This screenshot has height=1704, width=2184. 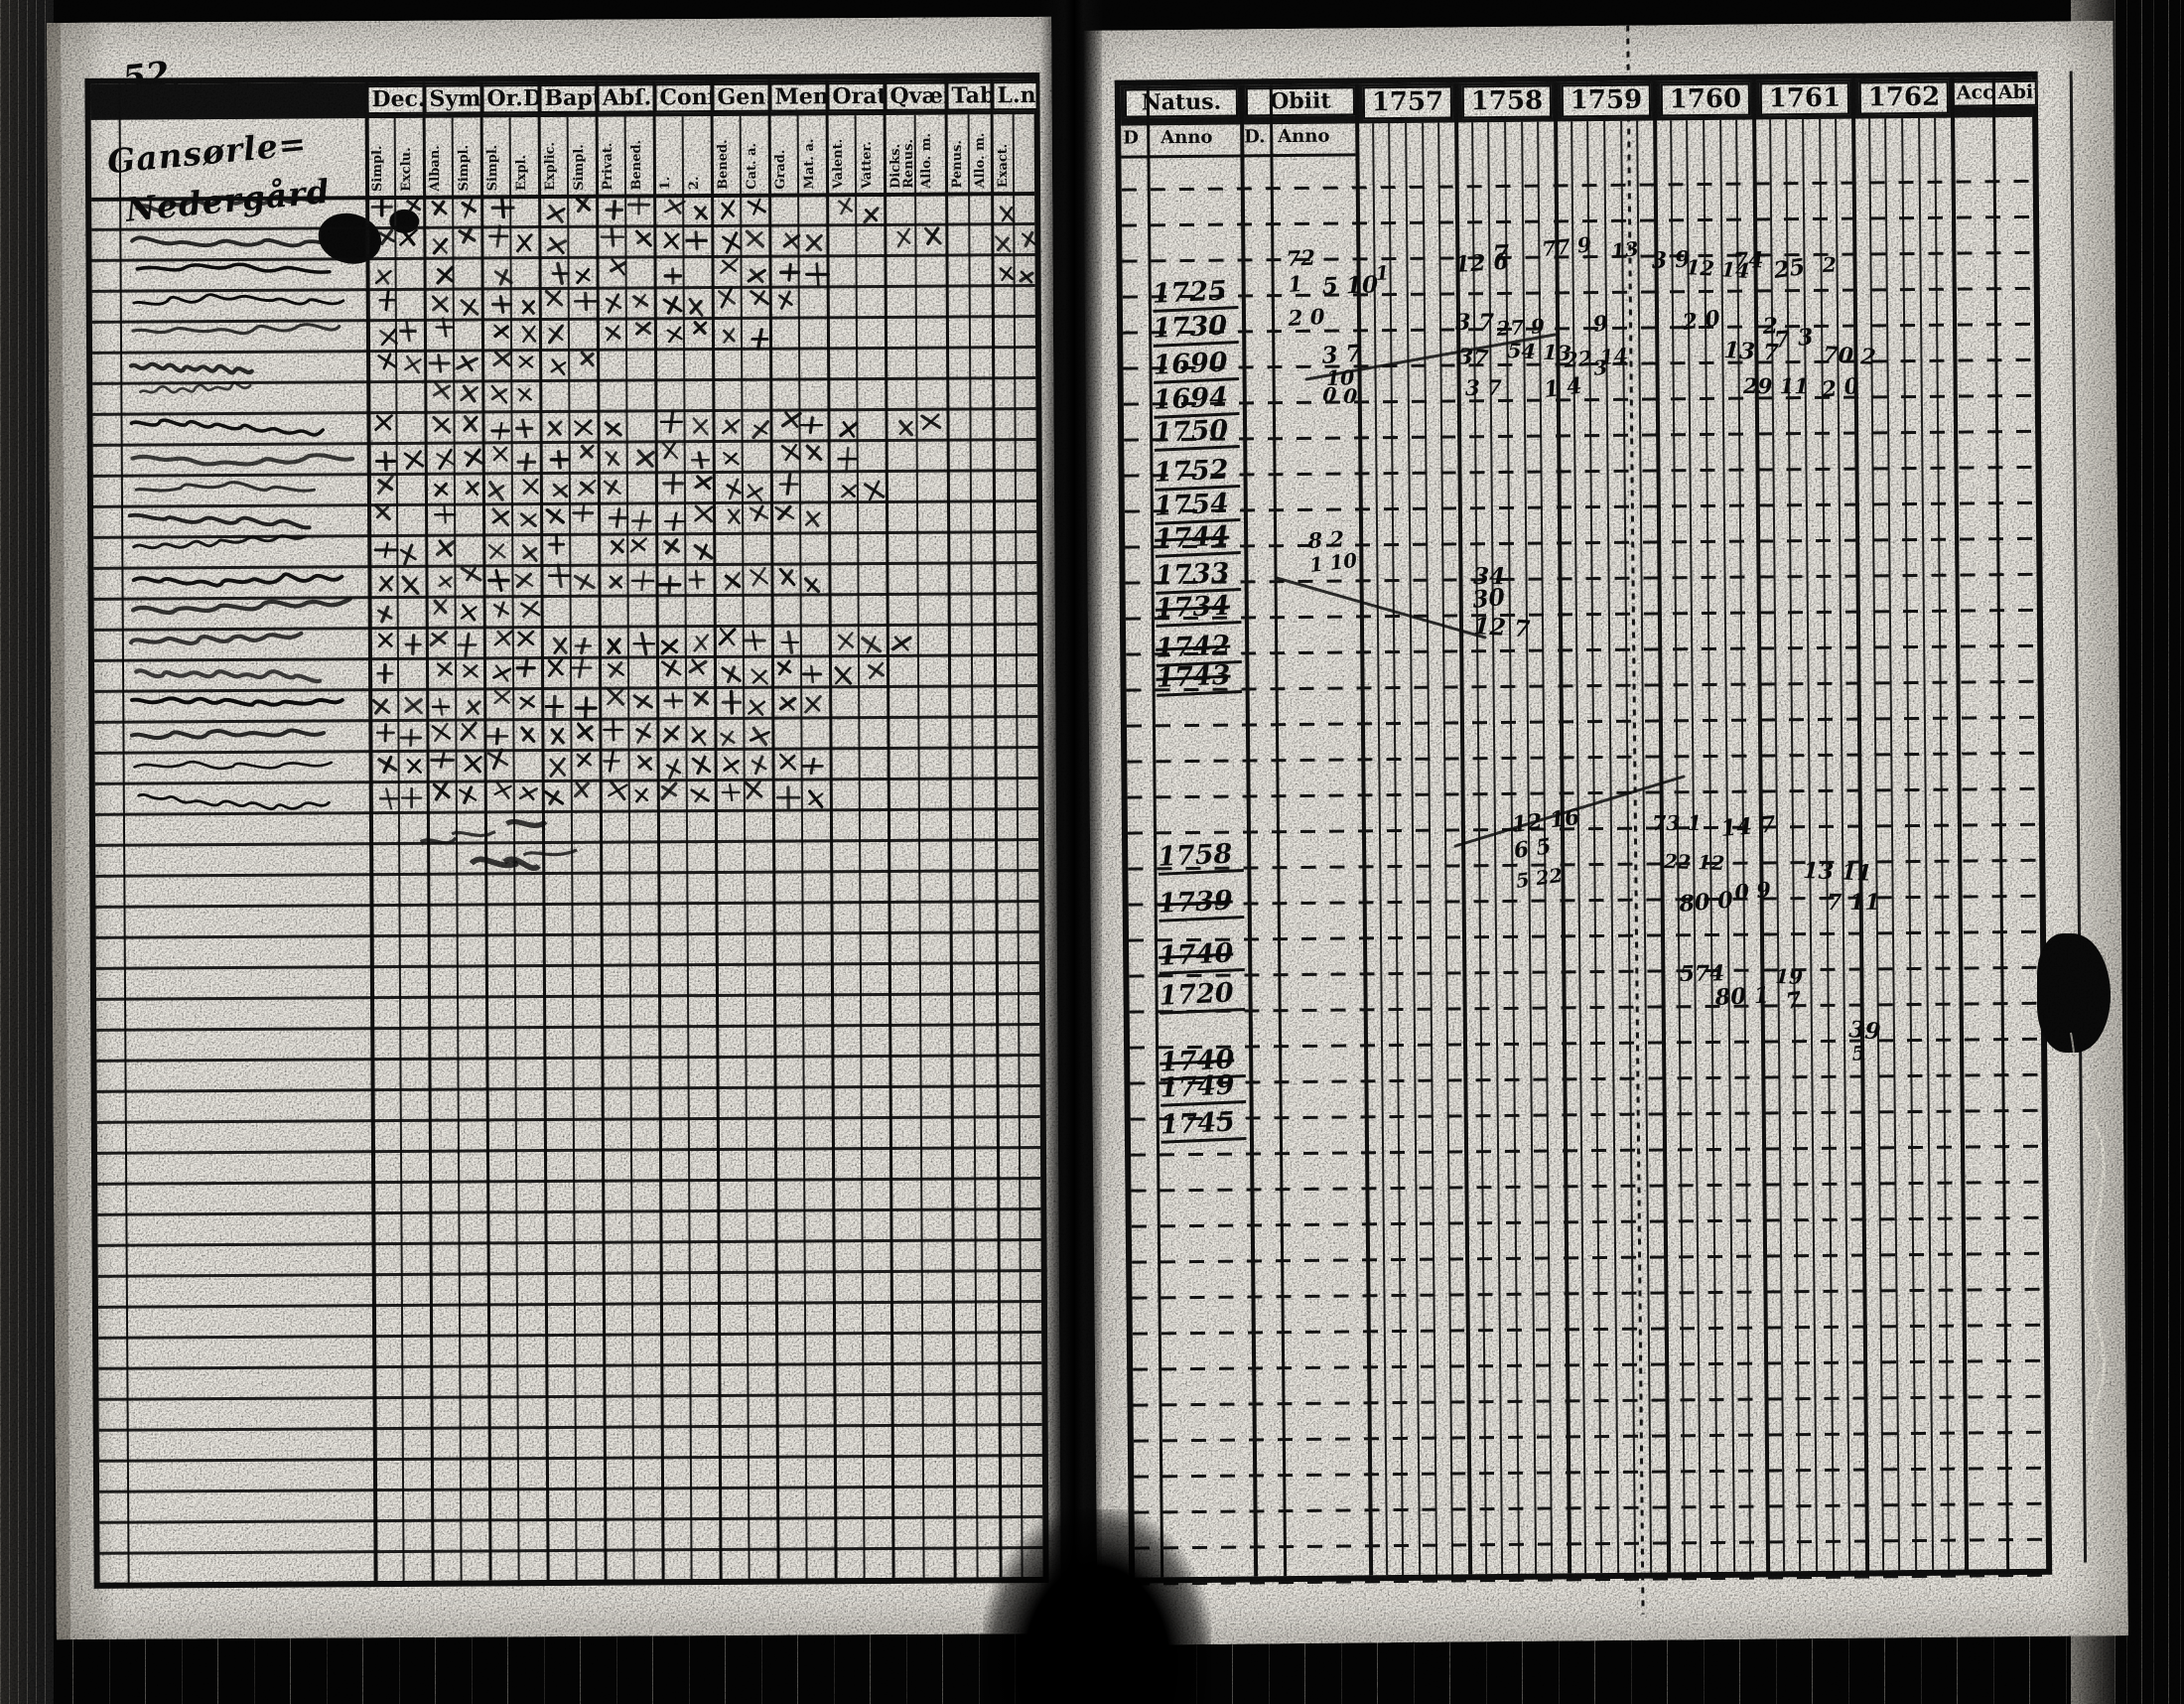 What do you see at coordinates (1507, 101) in the screenshot?
I see `column-header-year-1758: 1758` at bounding box center [1507, 101].